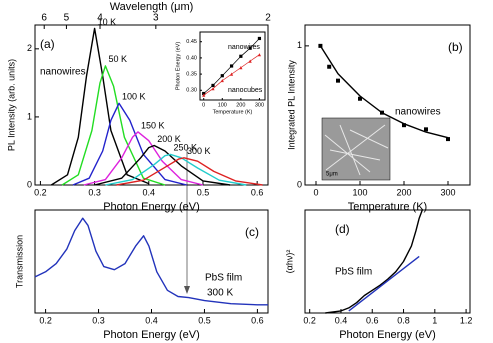 This screenshot has width=493, height=343. Describe the element at coordinates (252, 232) in the screenshot. I see `annotation: (c)` at that location.